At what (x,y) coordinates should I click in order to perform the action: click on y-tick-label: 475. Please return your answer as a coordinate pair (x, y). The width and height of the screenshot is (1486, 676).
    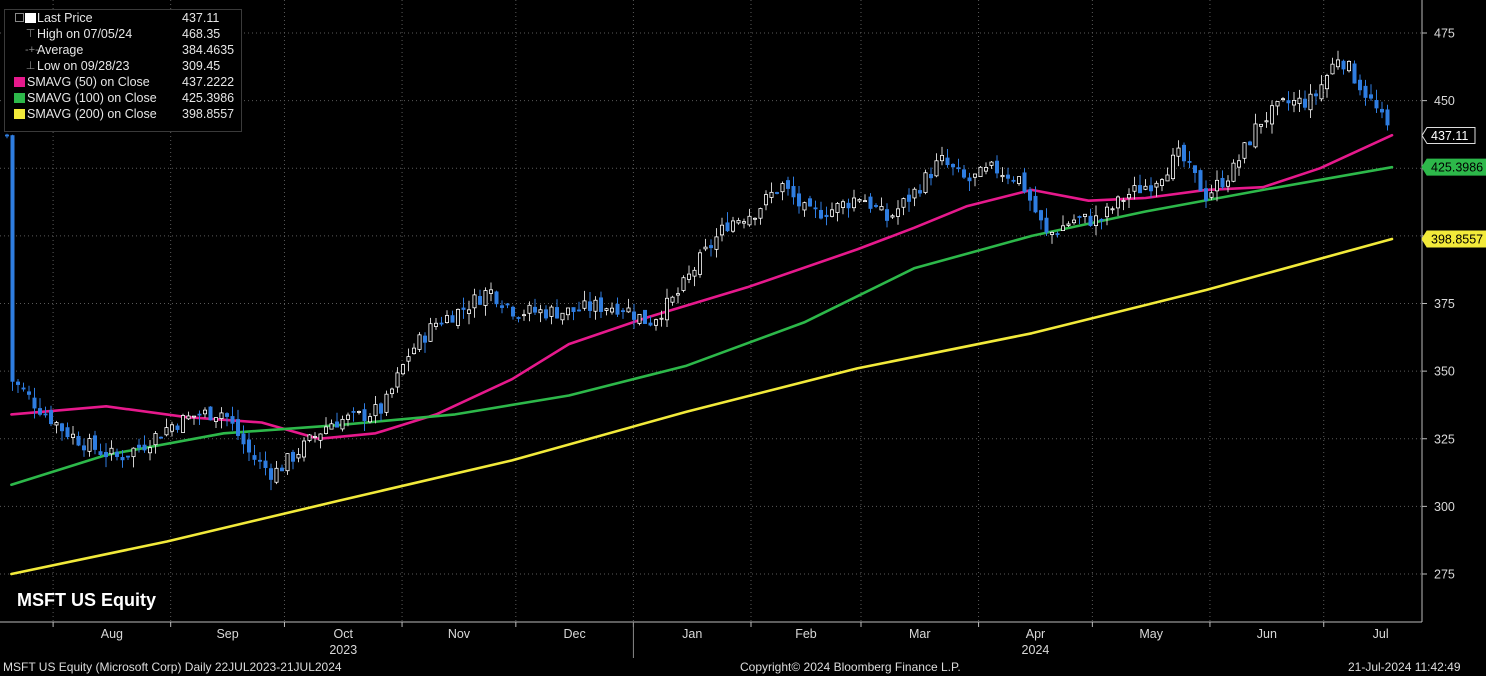
    Looking at the image, I should click on (1444, 34).